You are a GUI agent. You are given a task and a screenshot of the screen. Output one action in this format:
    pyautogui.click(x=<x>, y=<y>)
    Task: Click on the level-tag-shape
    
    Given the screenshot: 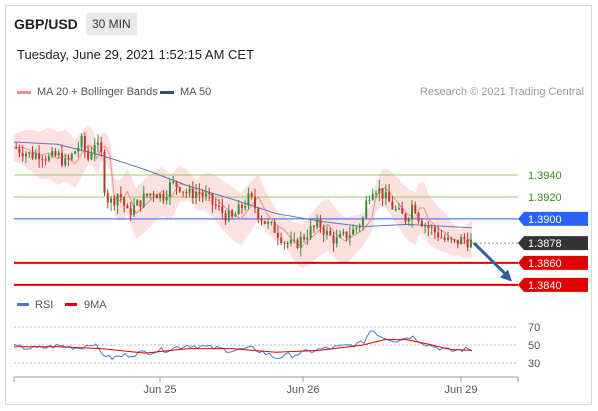 What is the action you would take?
    pyautogui.click(x=553, y=218)
    